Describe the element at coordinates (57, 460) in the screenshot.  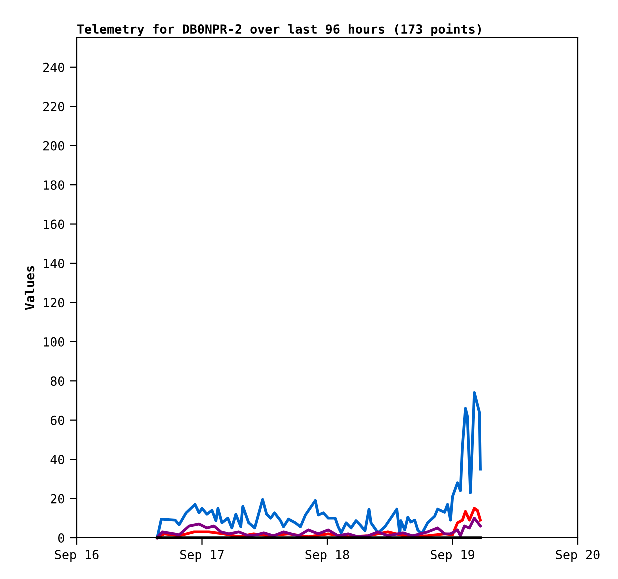
I see `y-tick-label: 40` at that location.